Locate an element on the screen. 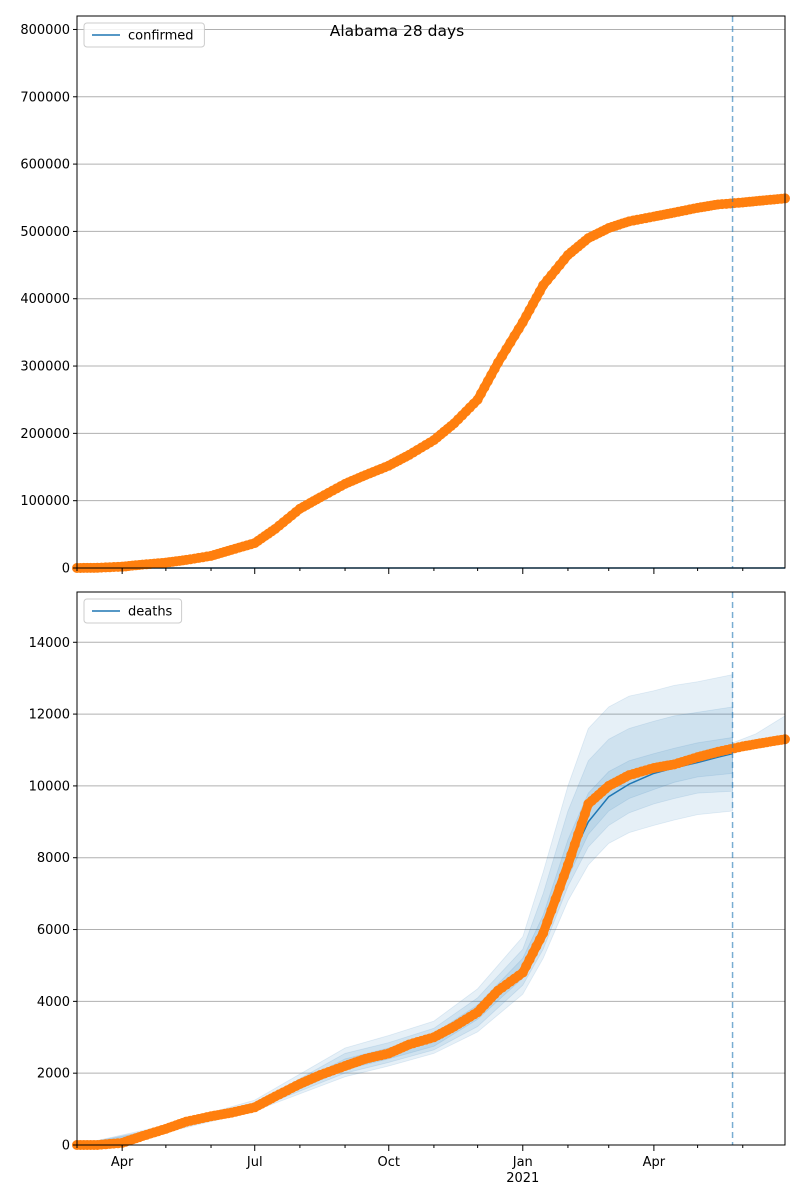  legend: deaths is located at coordinates (133, 611).